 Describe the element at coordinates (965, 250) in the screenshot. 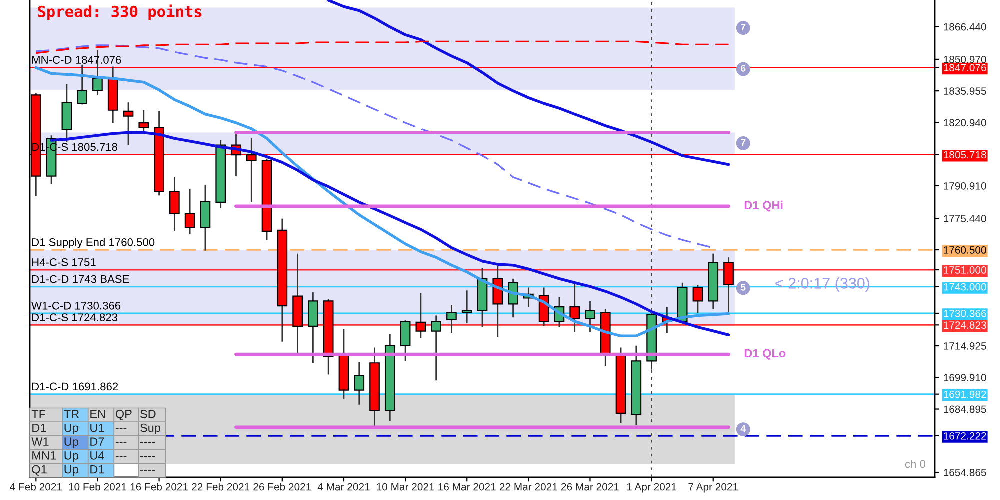

I see `y-tick-label: 1760.500` at that location.